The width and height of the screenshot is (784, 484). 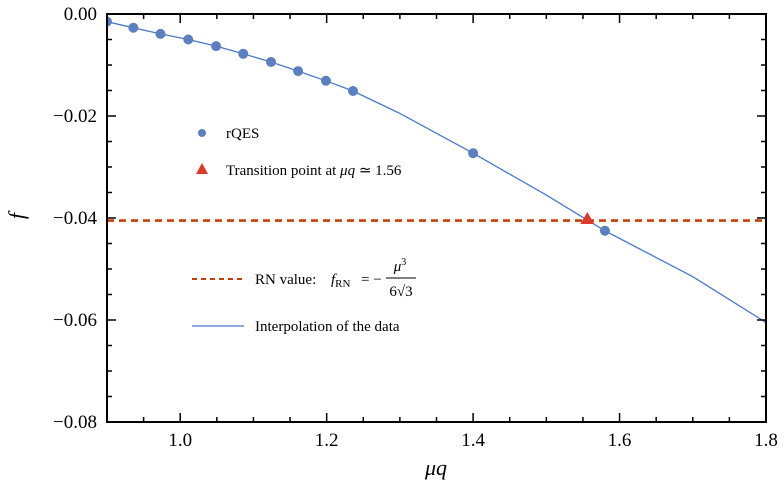 What do you see at coordinates (342, 284) in the screenshot?
I see `legend-rn-sub: RN` at bounding box center [342, 284].